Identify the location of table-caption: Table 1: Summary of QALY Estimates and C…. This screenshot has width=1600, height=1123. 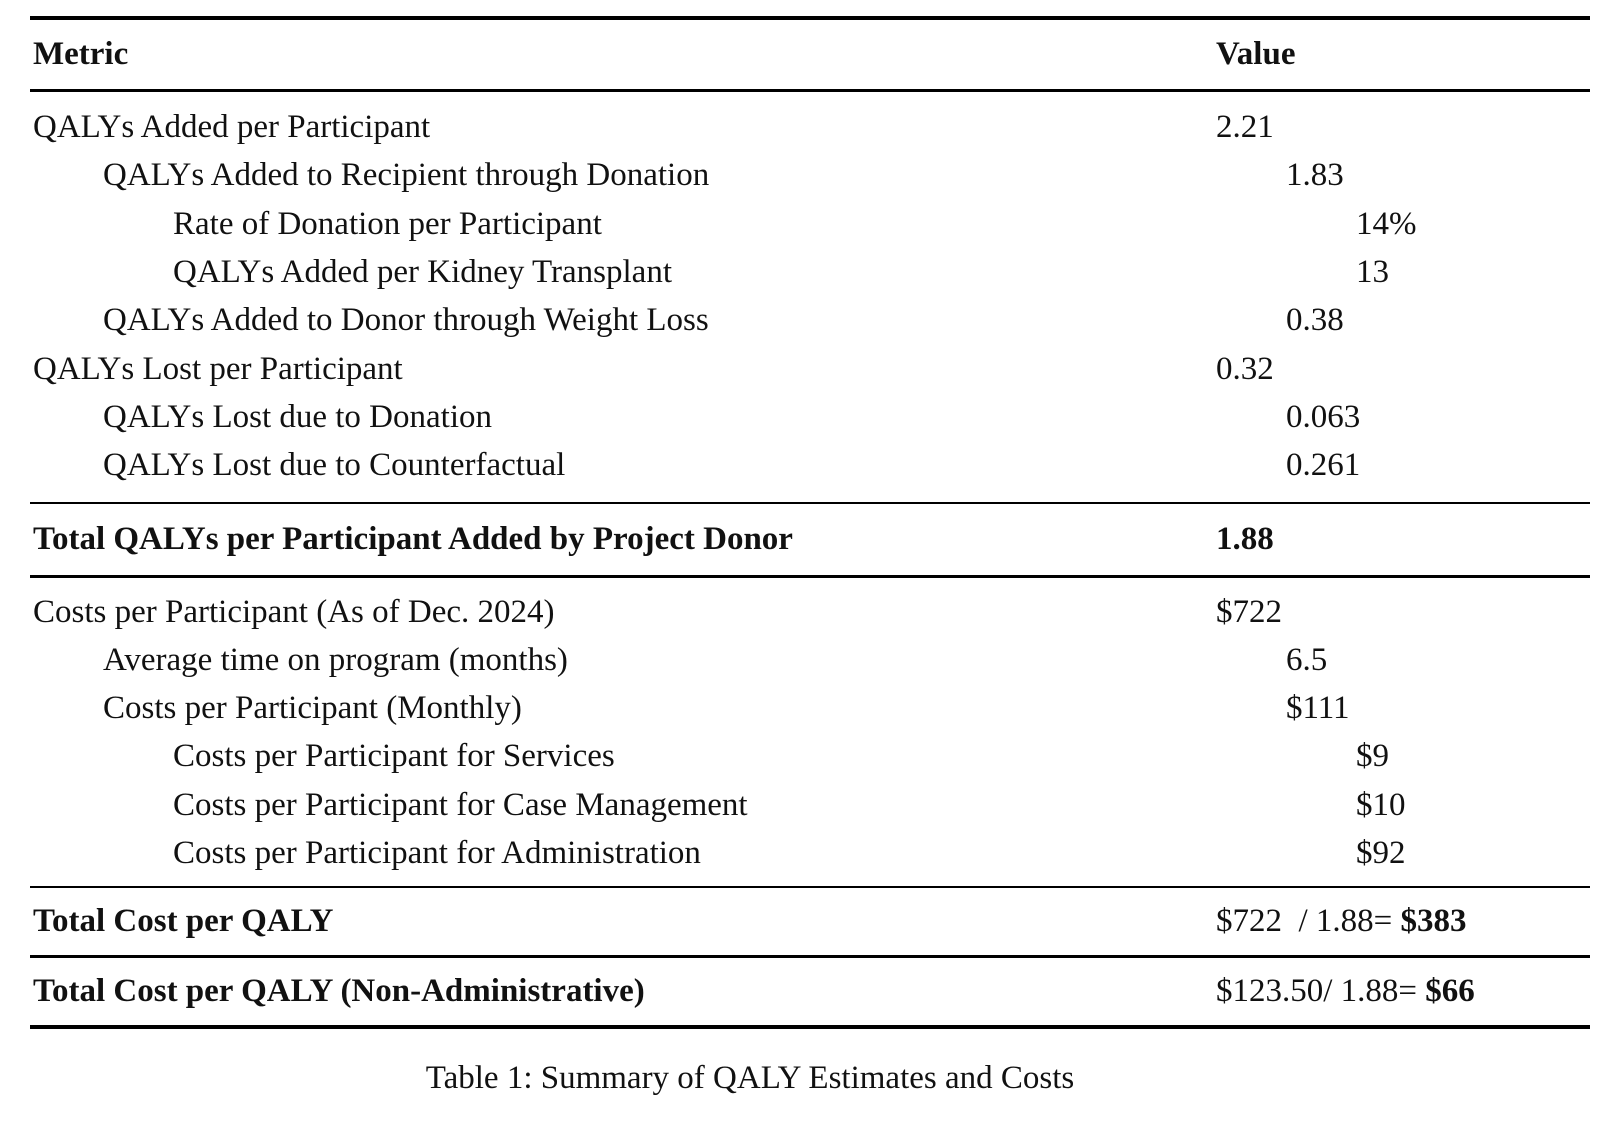
(750, 1078).